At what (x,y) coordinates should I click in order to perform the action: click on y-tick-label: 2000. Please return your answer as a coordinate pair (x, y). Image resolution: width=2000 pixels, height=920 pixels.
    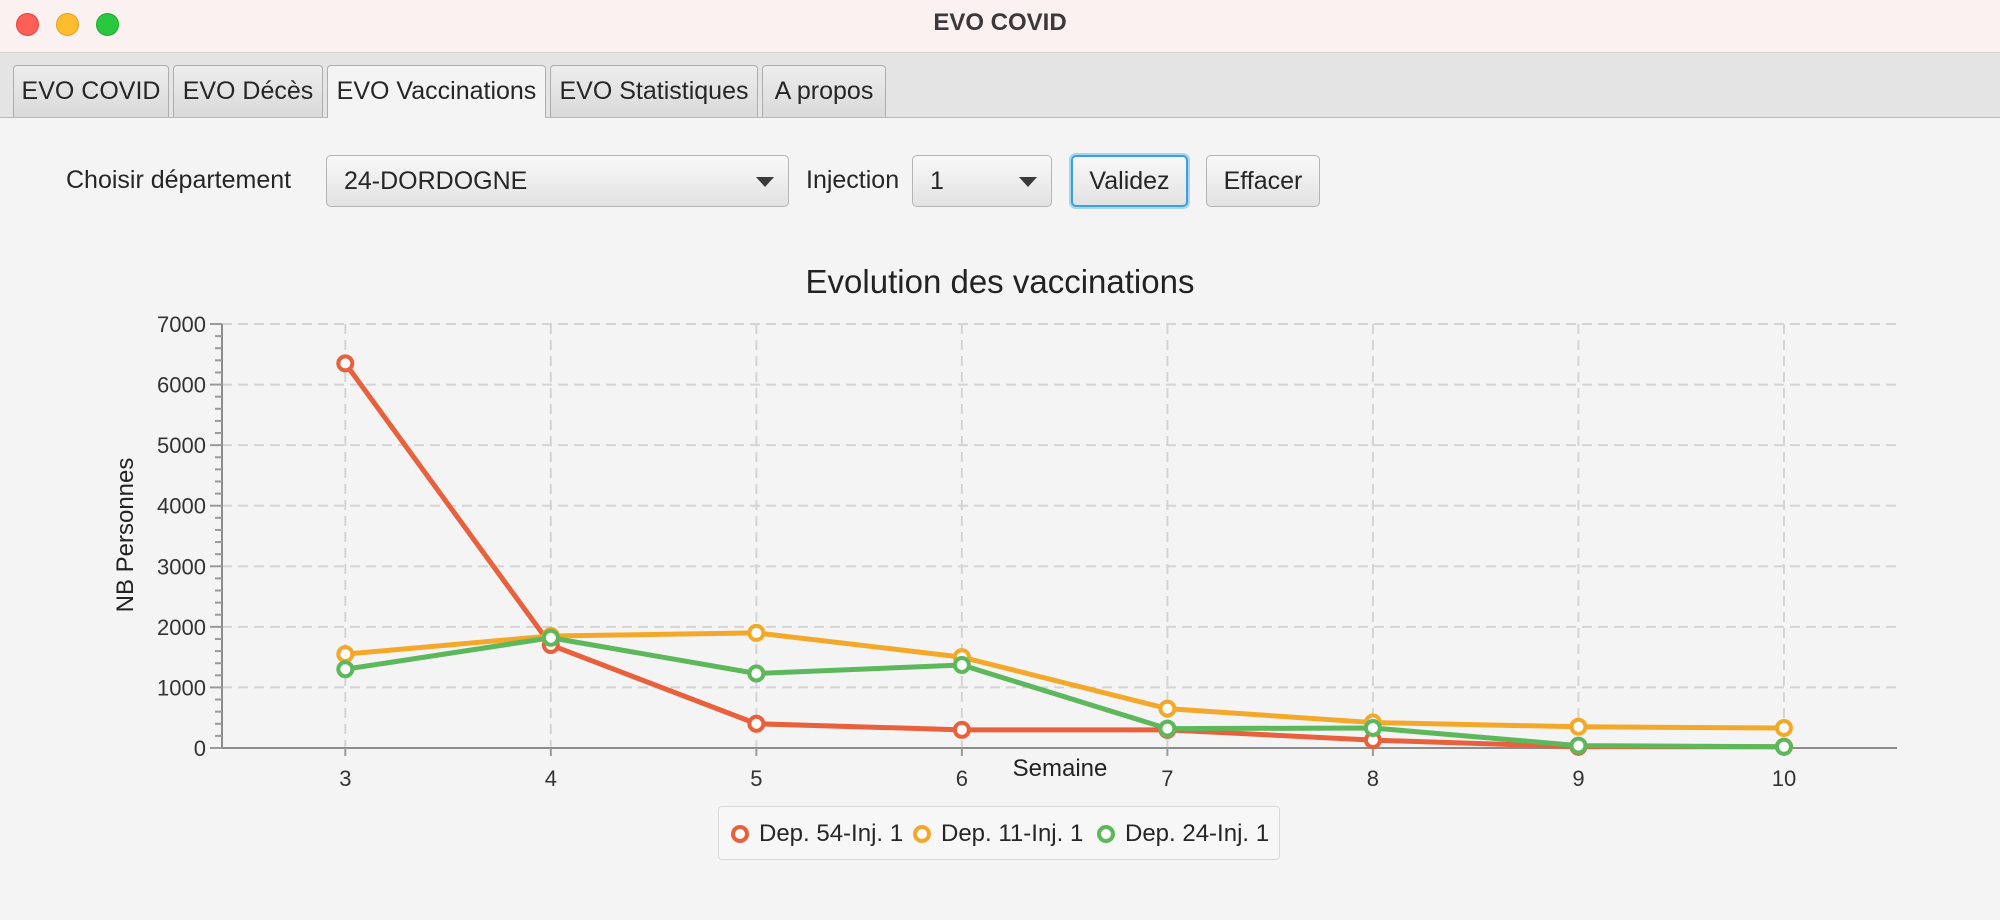
    Looking at the image, I should click on (181, 627).